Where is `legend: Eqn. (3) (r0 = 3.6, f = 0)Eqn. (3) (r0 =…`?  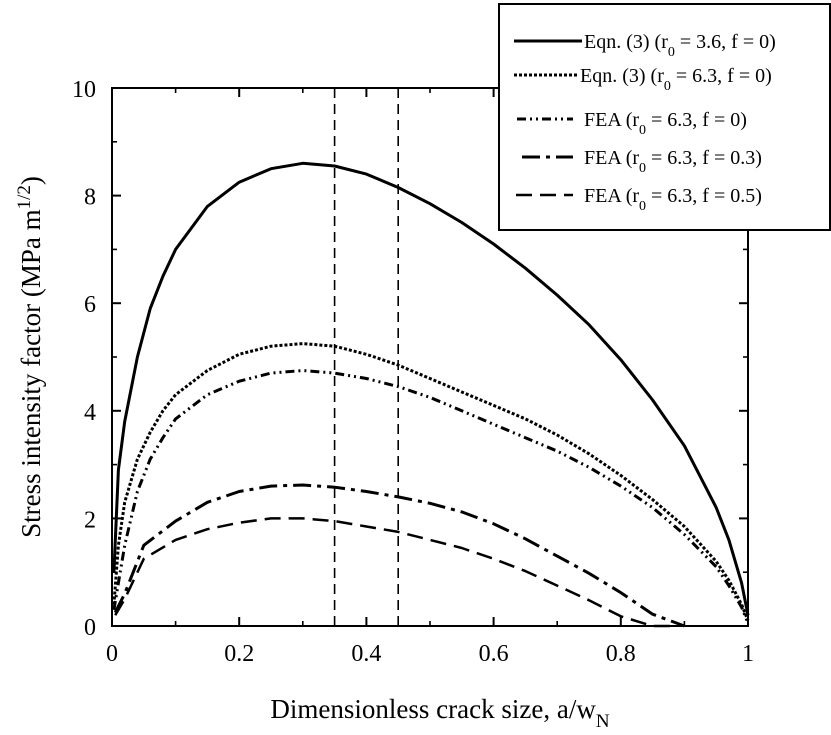
legend: Eqn. (3) (r0 = 3.6, f = 0)Eqn. (3) (r0 =… is located at coordinates (664, 117).